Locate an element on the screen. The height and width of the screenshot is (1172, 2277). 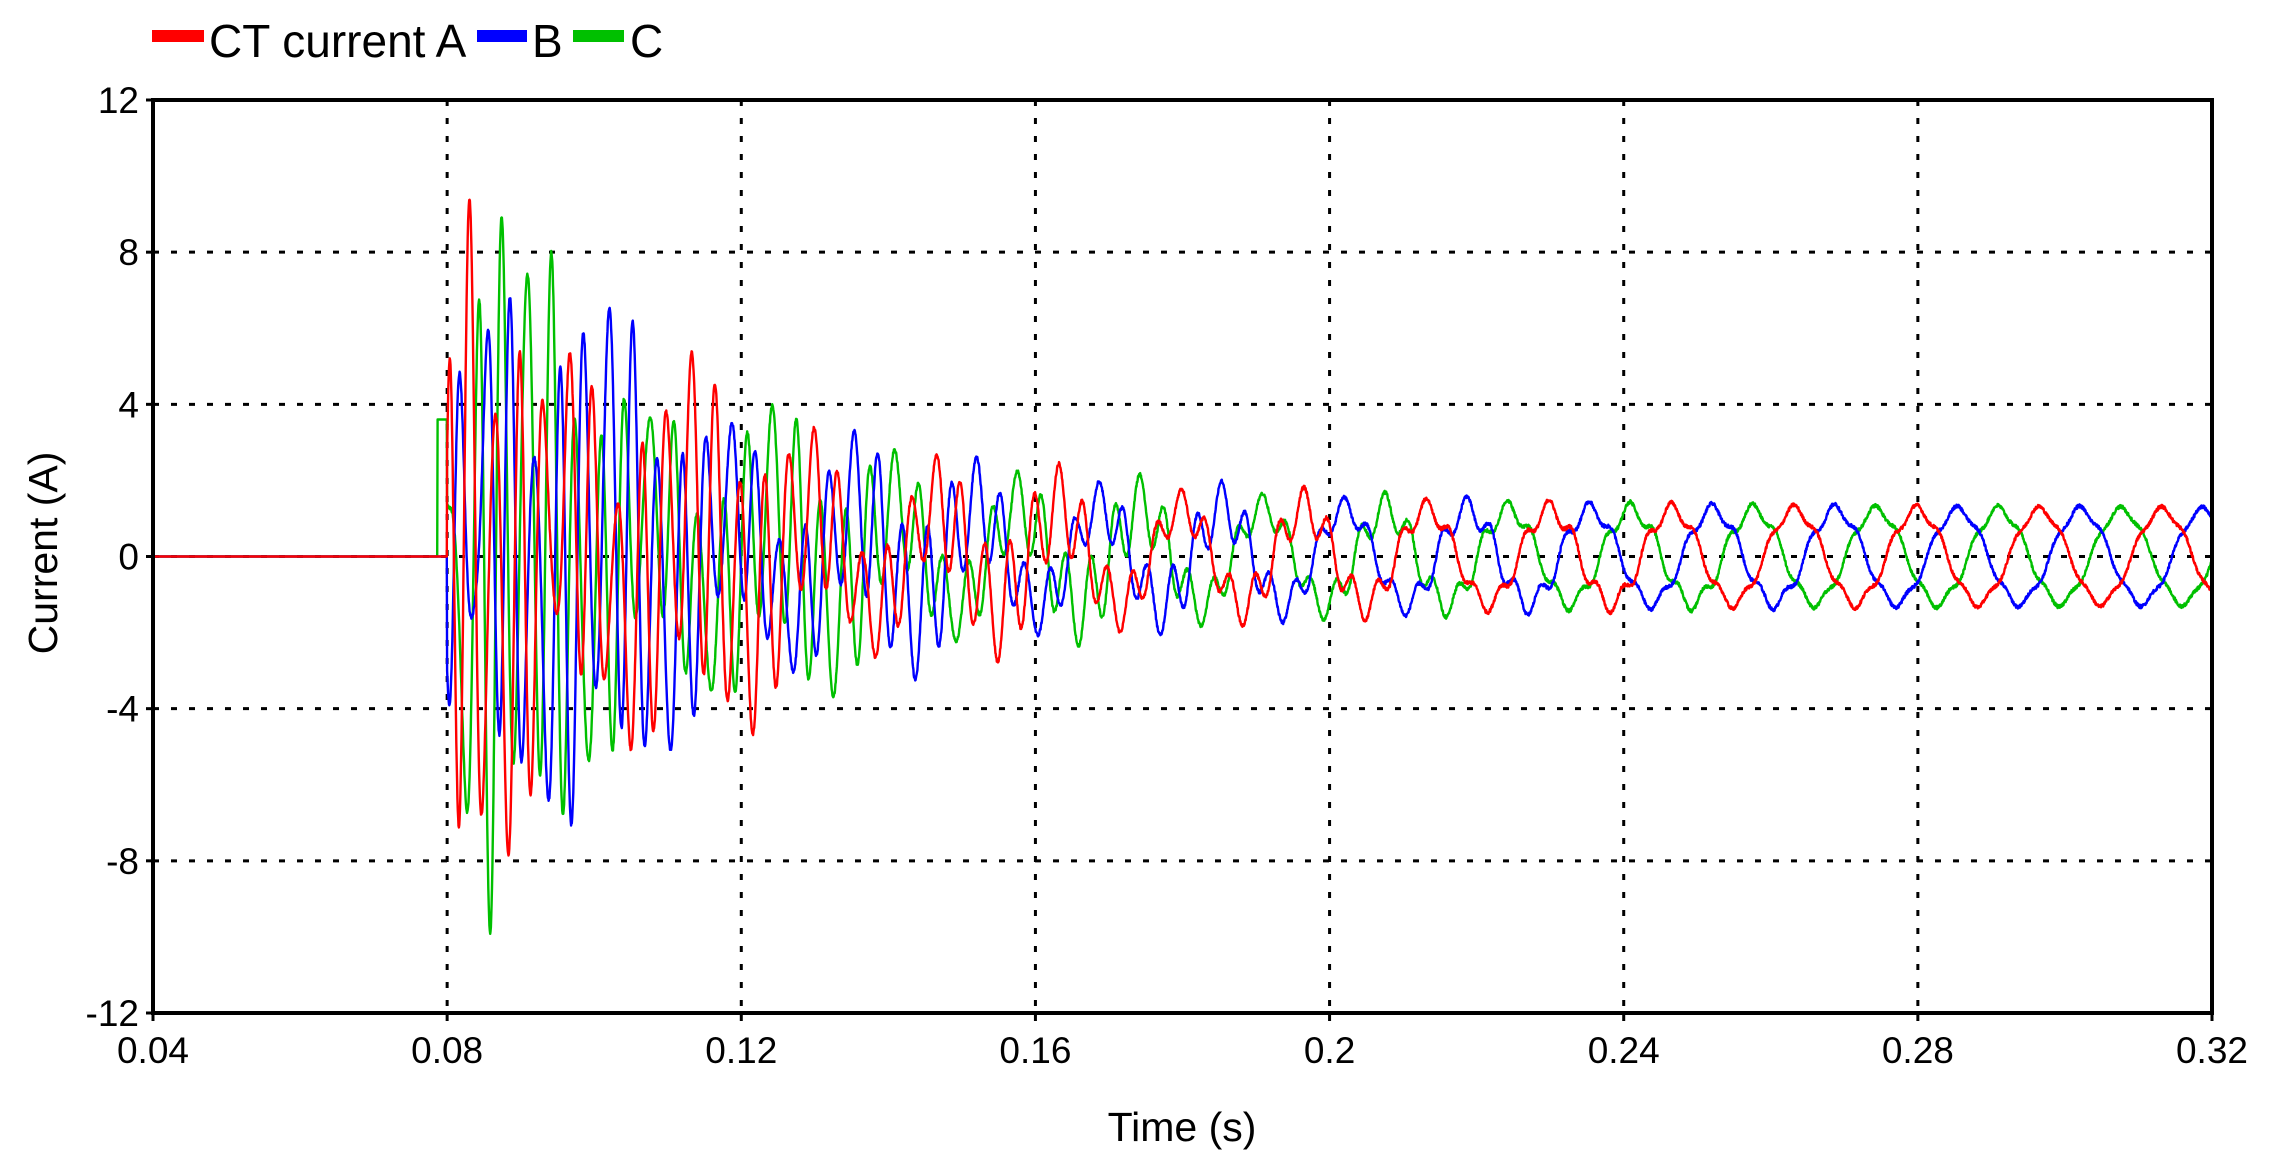
y-tick-label: 0 is located at coordinates (128, 557).